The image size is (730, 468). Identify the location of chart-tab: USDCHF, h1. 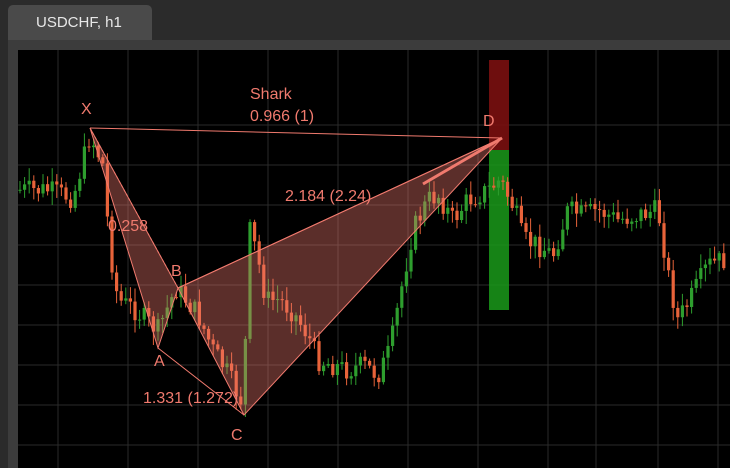
(80, 23).